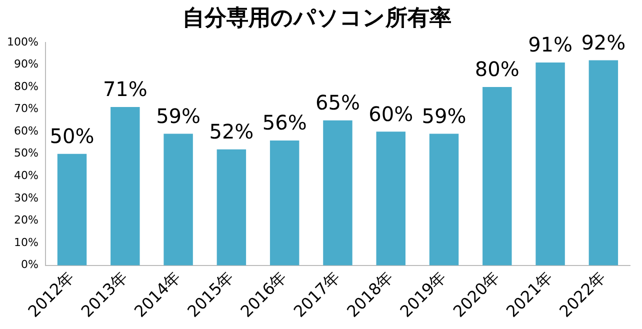 This screenshot has height=329, width=642. What do you see at coordinates (26, 175) in the screenshot?
I see `y-tick-label: 40%` at bounding box center [26, 175].